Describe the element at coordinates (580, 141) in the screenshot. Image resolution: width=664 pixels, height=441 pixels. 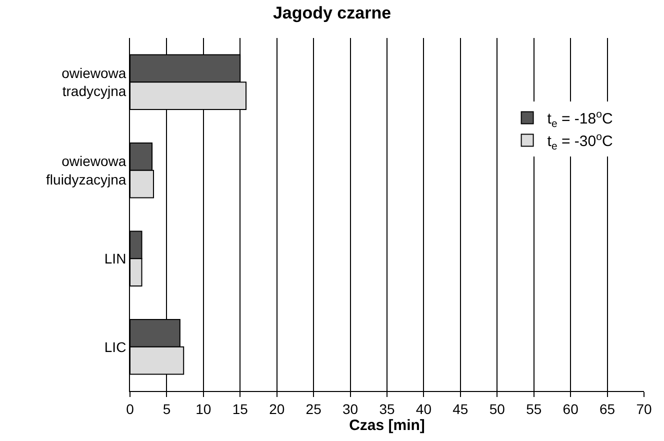
I see `legend-label: t$_{e}$ = -30$^{o}$C` at that location.